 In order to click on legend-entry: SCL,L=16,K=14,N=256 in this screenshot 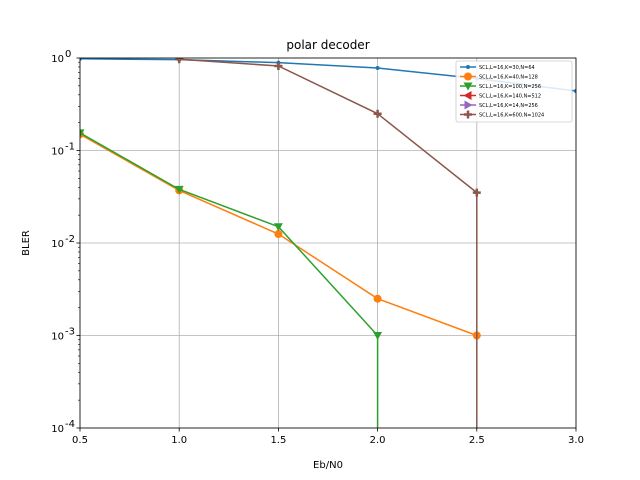, I will do `click(508, 106)`.